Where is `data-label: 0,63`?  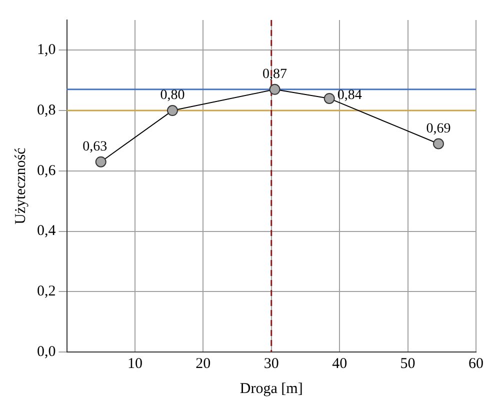 data-label: 0,63 is located at coordinates (95, 147).